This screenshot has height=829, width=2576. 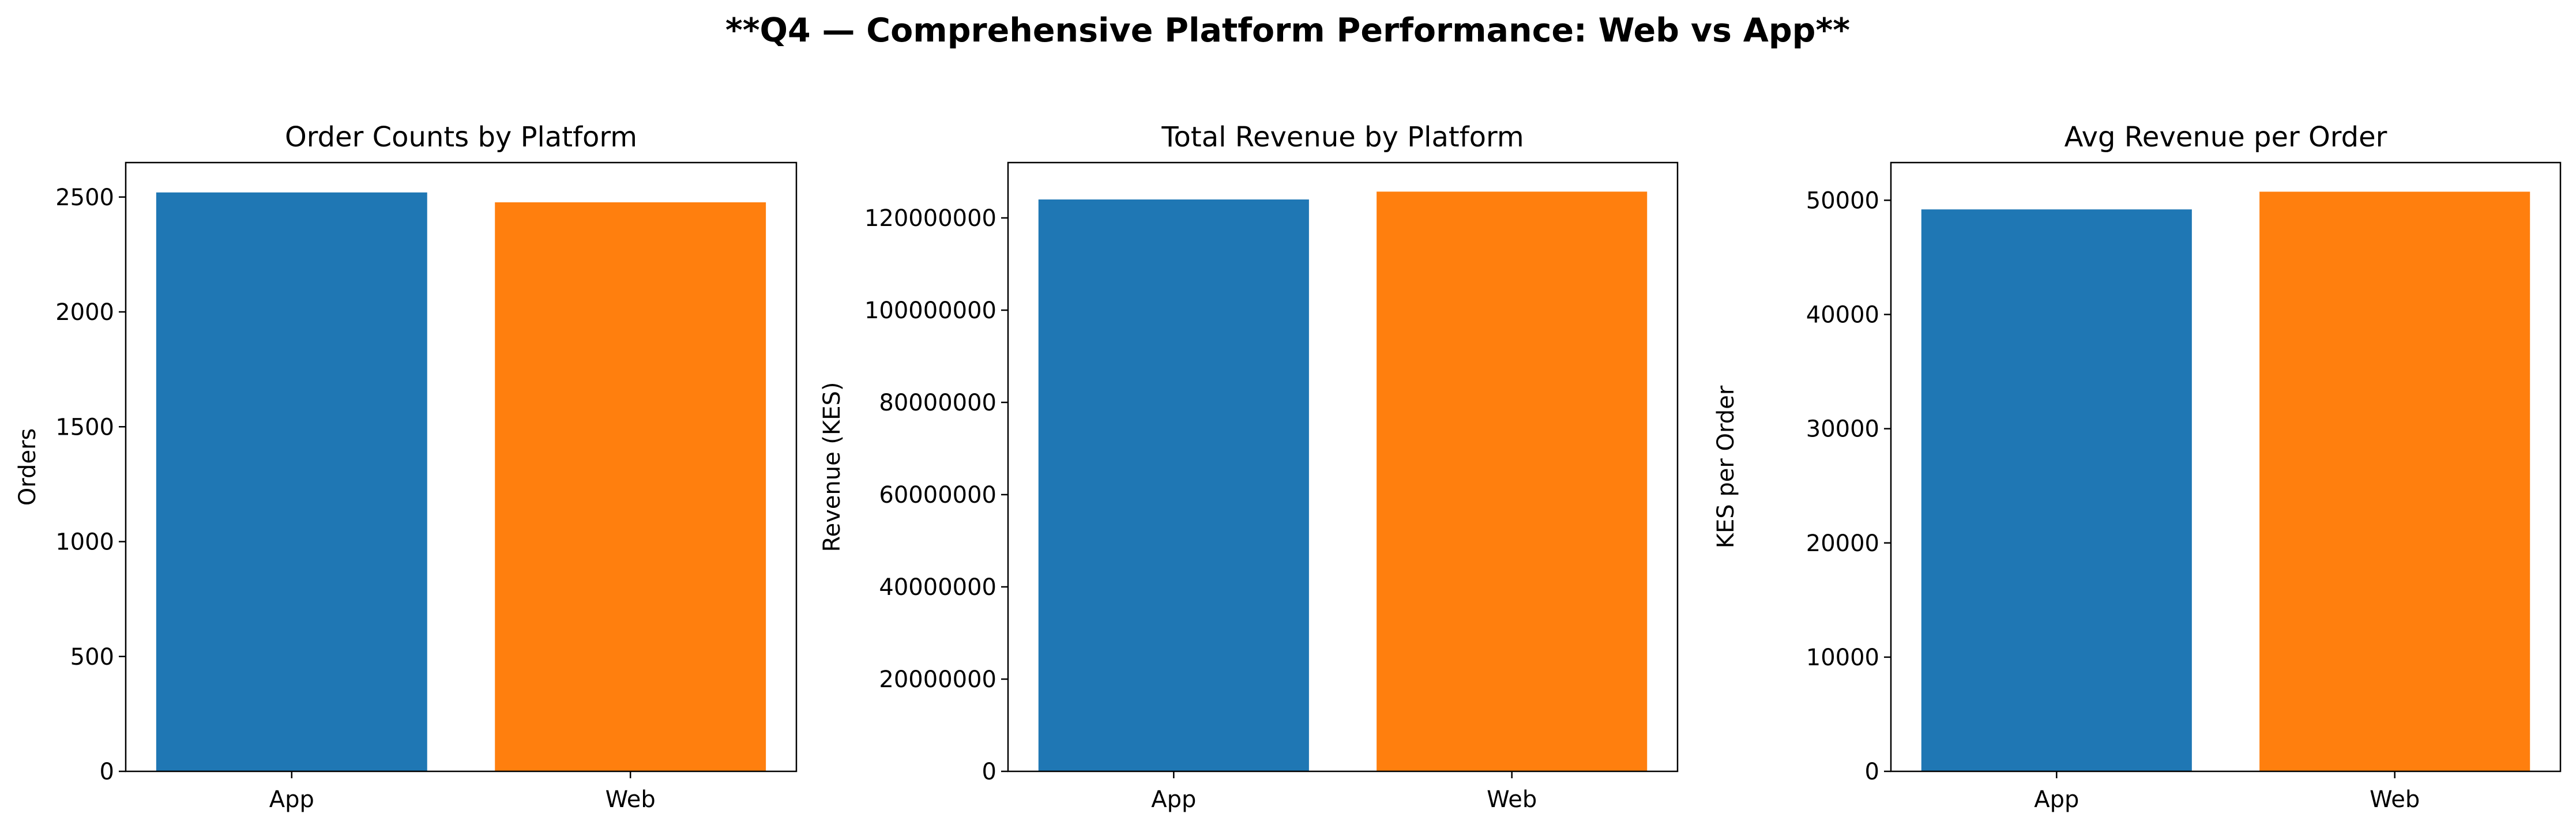 What do you see at coordinates (937, 587) in the screenshot?
I see `y-tick-label: 40000000` at bounding box center [937, 587].